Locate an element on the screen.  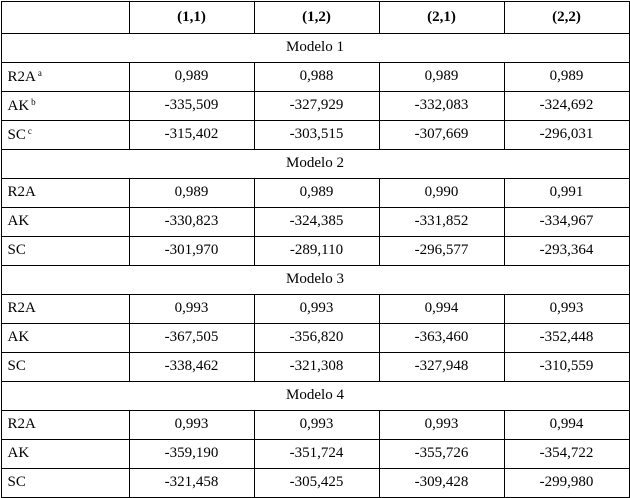
value-cell: -303,515 is located at coordinates (316, 134).